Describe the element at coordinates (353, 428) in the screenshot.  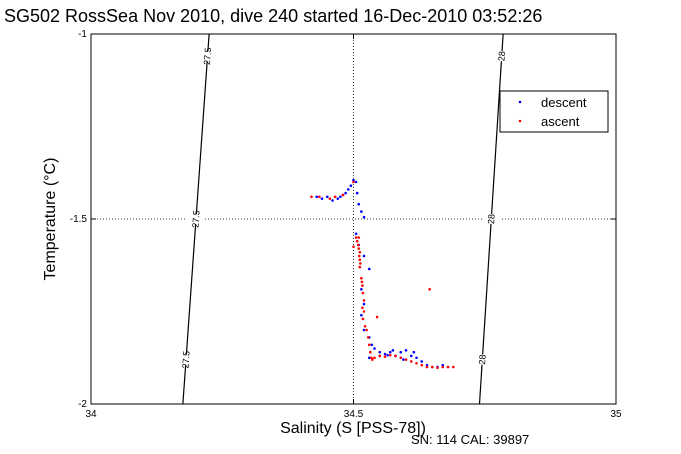
I see `x-axis-label: Salinity (S [PSS-78])` at that location.